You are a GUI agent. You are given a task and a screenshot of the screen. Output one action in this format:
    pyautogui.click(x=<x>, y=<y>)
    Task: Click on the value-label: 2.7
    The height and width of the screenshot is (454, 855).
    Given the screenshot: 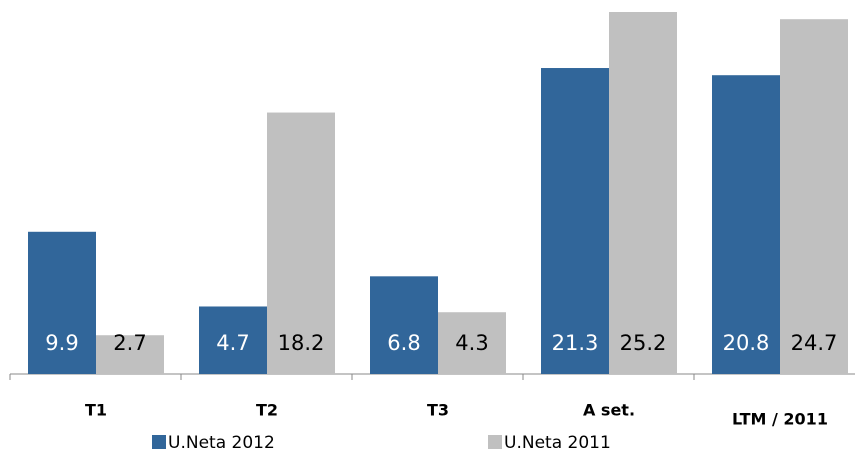 What is the action you would take?
    pyautogui.click(x=129, y=343)
    